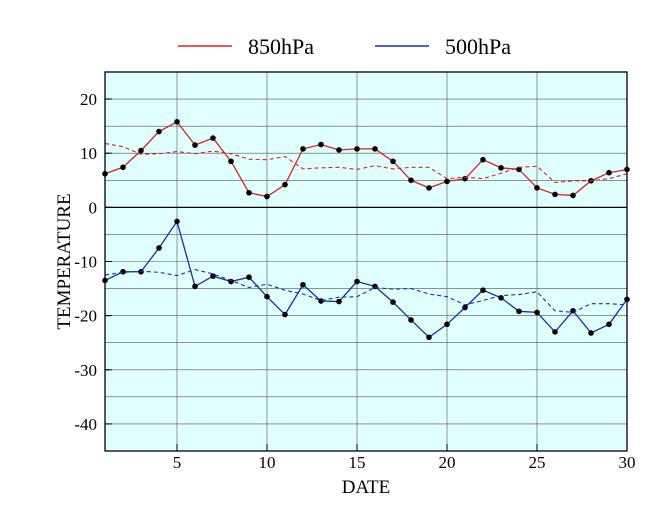 The height and width of the screenshot is (510, 660). I want to click on legend-label: 500hPa, so click(478, 46).